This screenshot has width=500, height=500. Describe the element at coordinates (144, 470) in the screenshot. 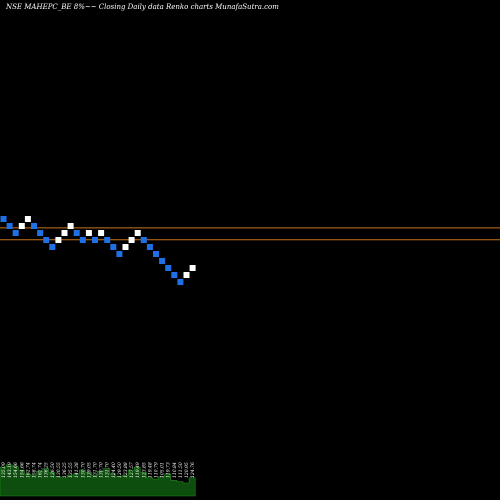

I see `price-label: 123.85` at that location.